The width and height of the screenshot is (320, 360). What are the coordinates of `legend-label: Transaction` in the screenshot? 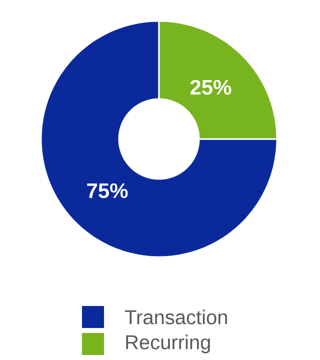 It's located at (175, 317).